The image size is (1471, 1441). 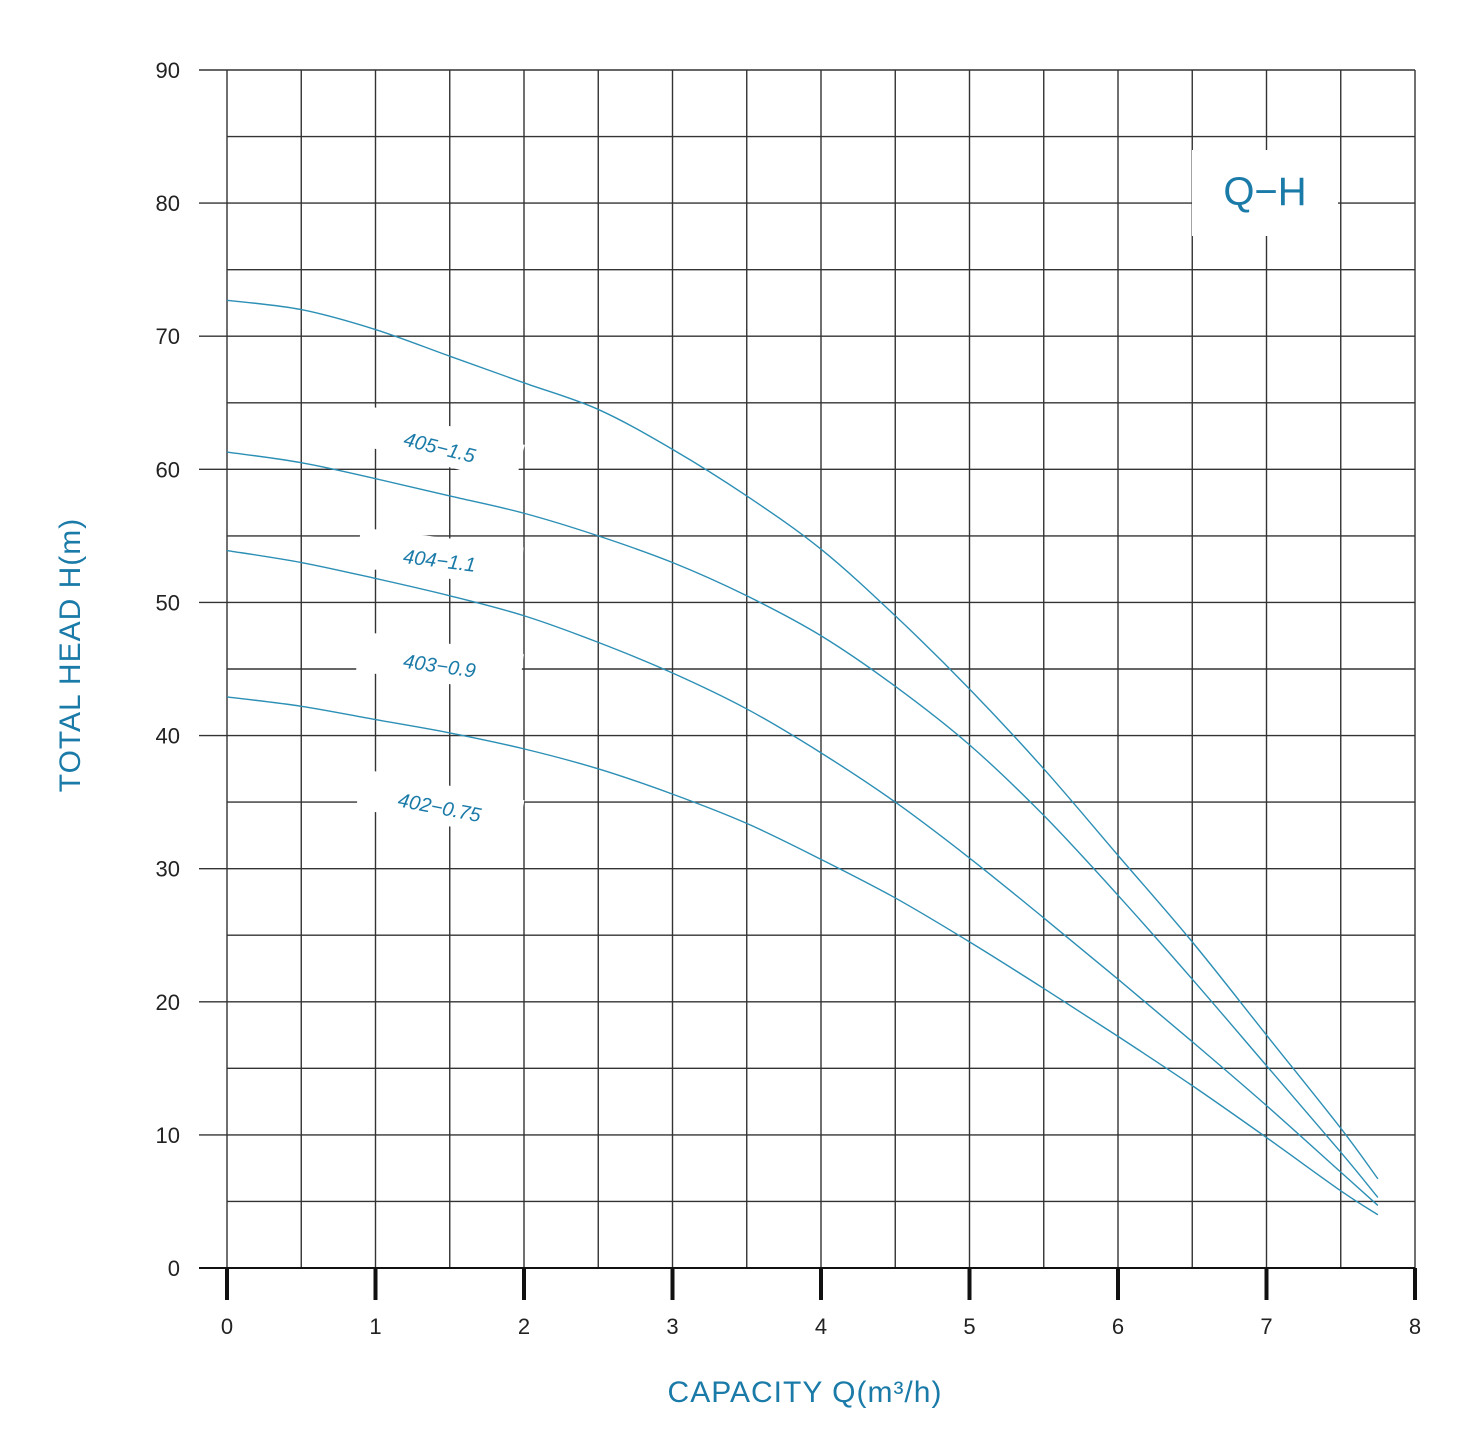 What do you see at coordinates (168, 1135) in the screenshot?
I see `y-tick-label: 10` at bounding box center [168, 1135].